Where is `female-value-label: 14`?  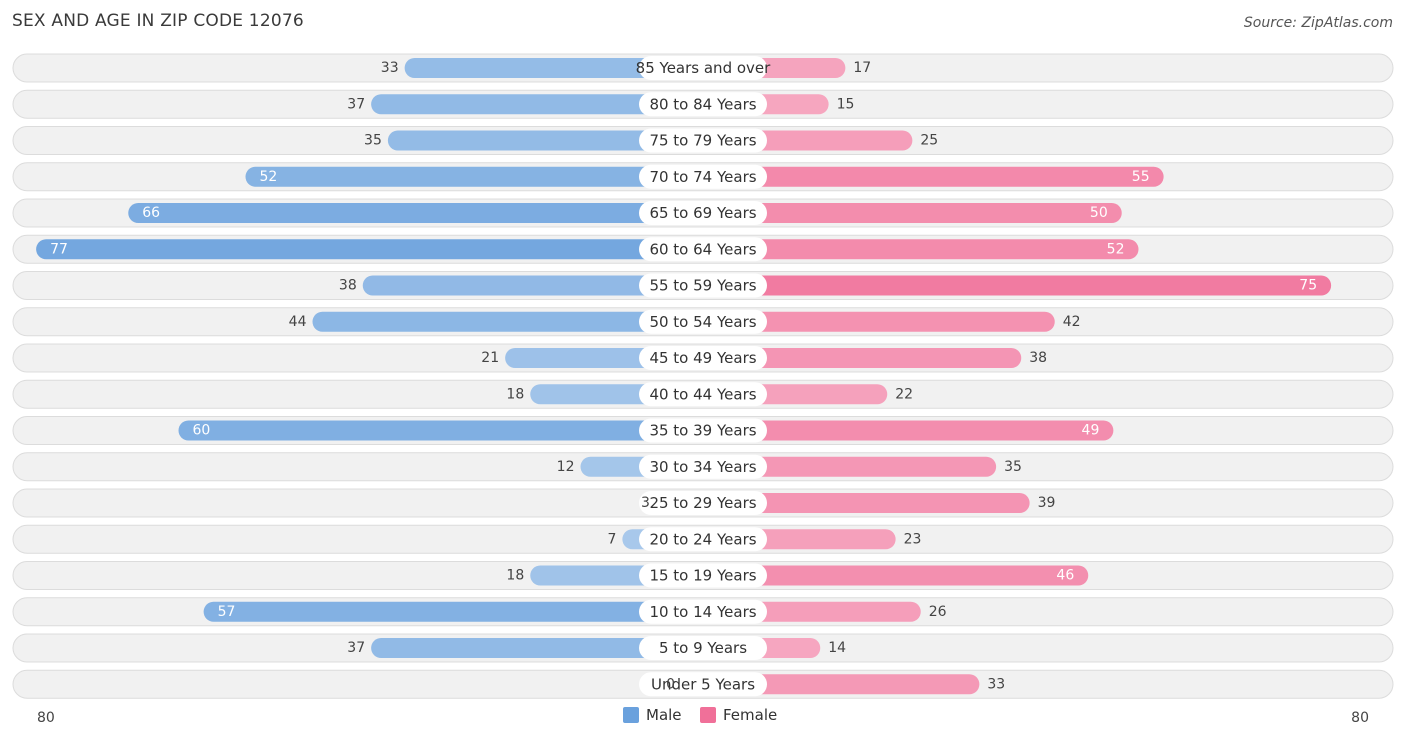 female-value-label: 14 is located at coordinates (837, 648).